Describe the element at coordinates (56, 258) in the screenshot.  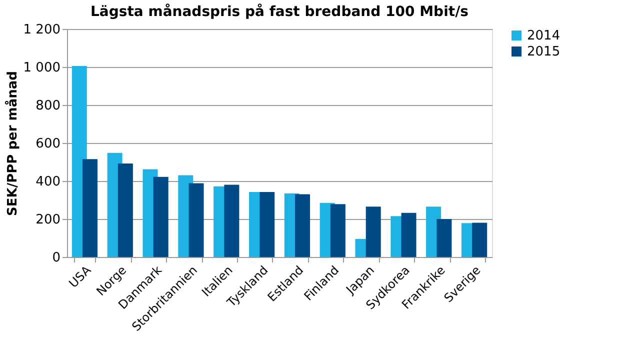
I see `y-tick-label: 0` at that location.